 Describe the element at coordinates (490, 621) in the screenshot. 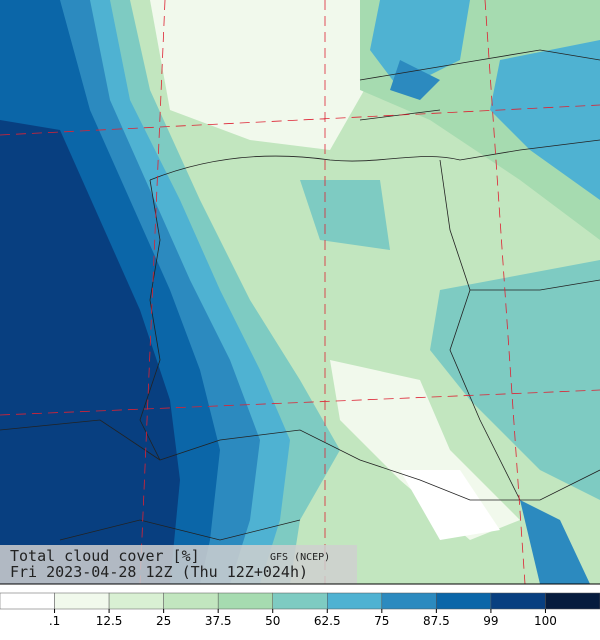

I see `colorbar-label: 99` at that location.